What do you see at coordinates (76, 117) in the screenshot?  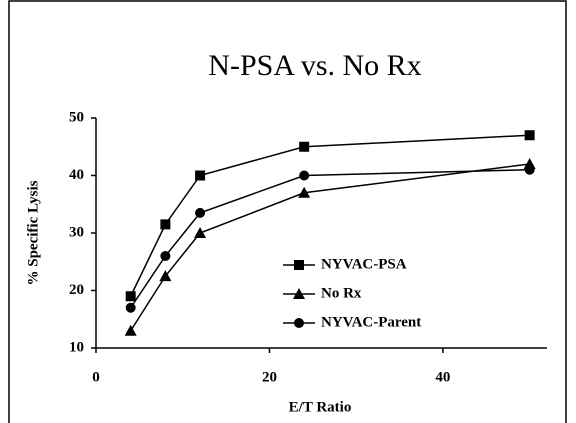 I see `y-tick-label: 50` at bounding box center [76, 117].